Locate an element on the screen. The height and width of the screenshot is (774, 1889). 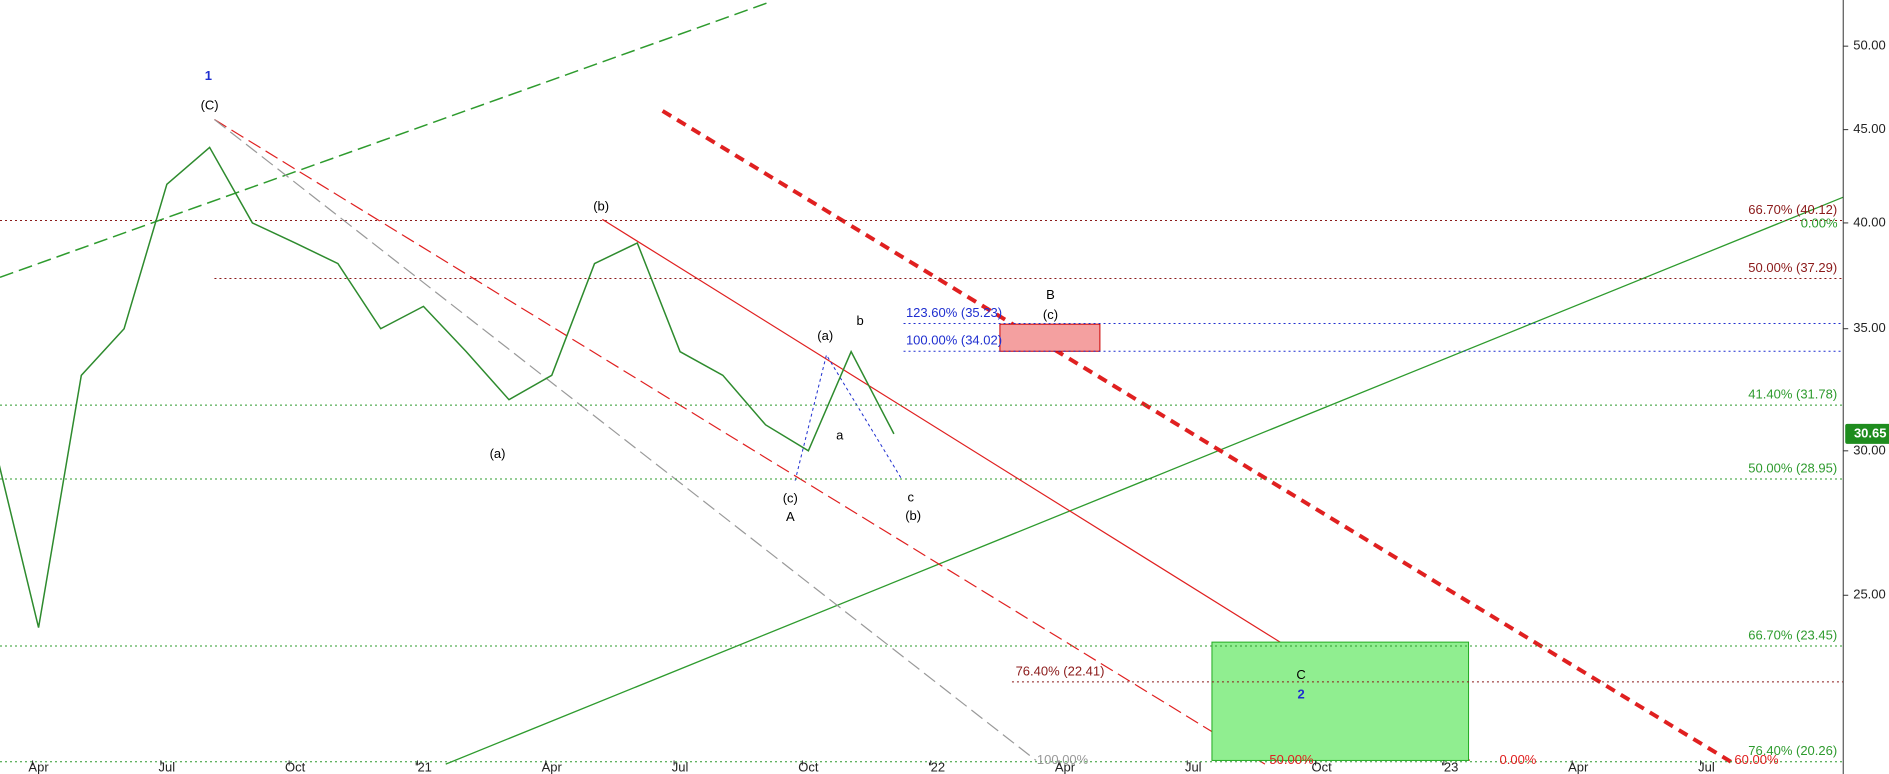
wave-path is located at coordinates (848, 417).